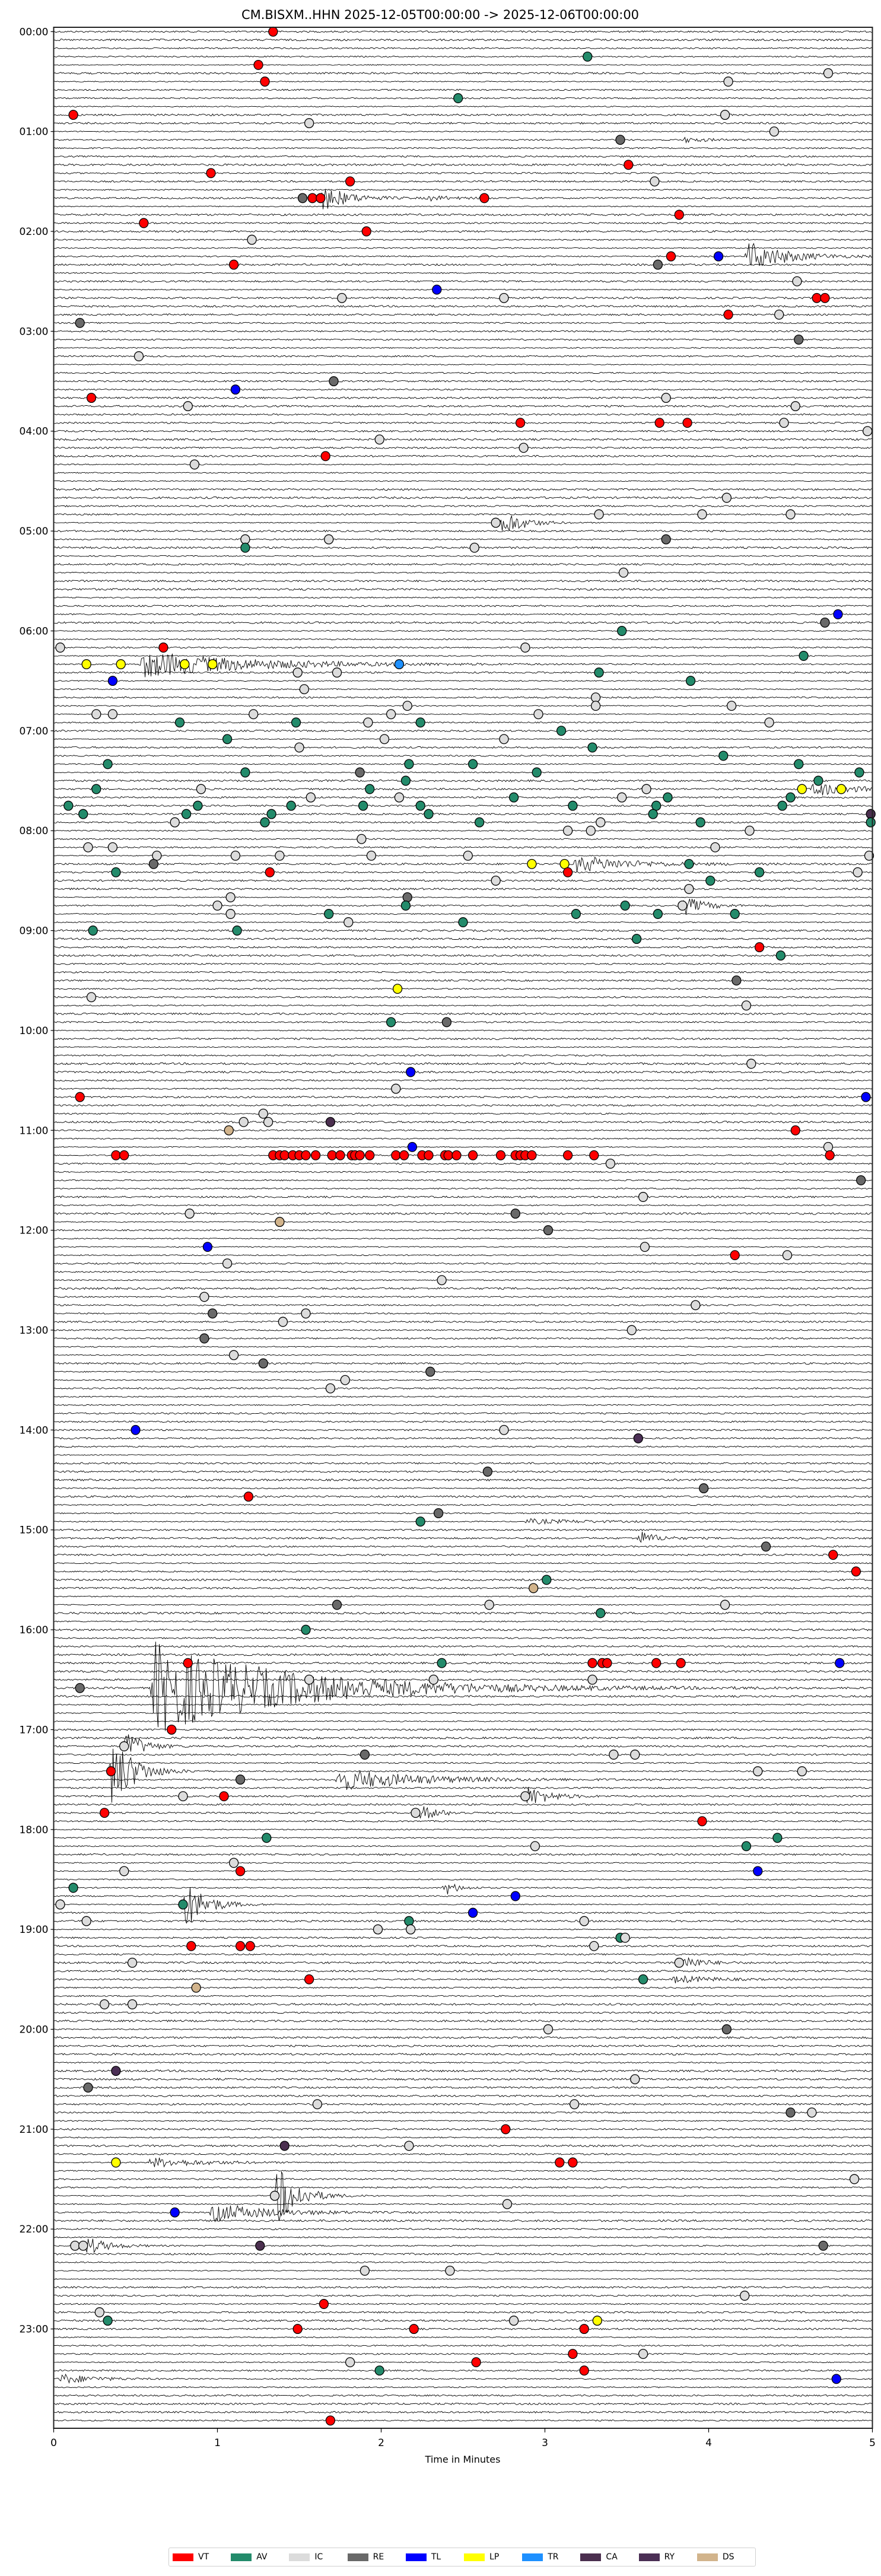 Image resolution: width=881 pixels, height=2576 pixels. I want to click on y-tick-label: 08:00, so click(34, 831).